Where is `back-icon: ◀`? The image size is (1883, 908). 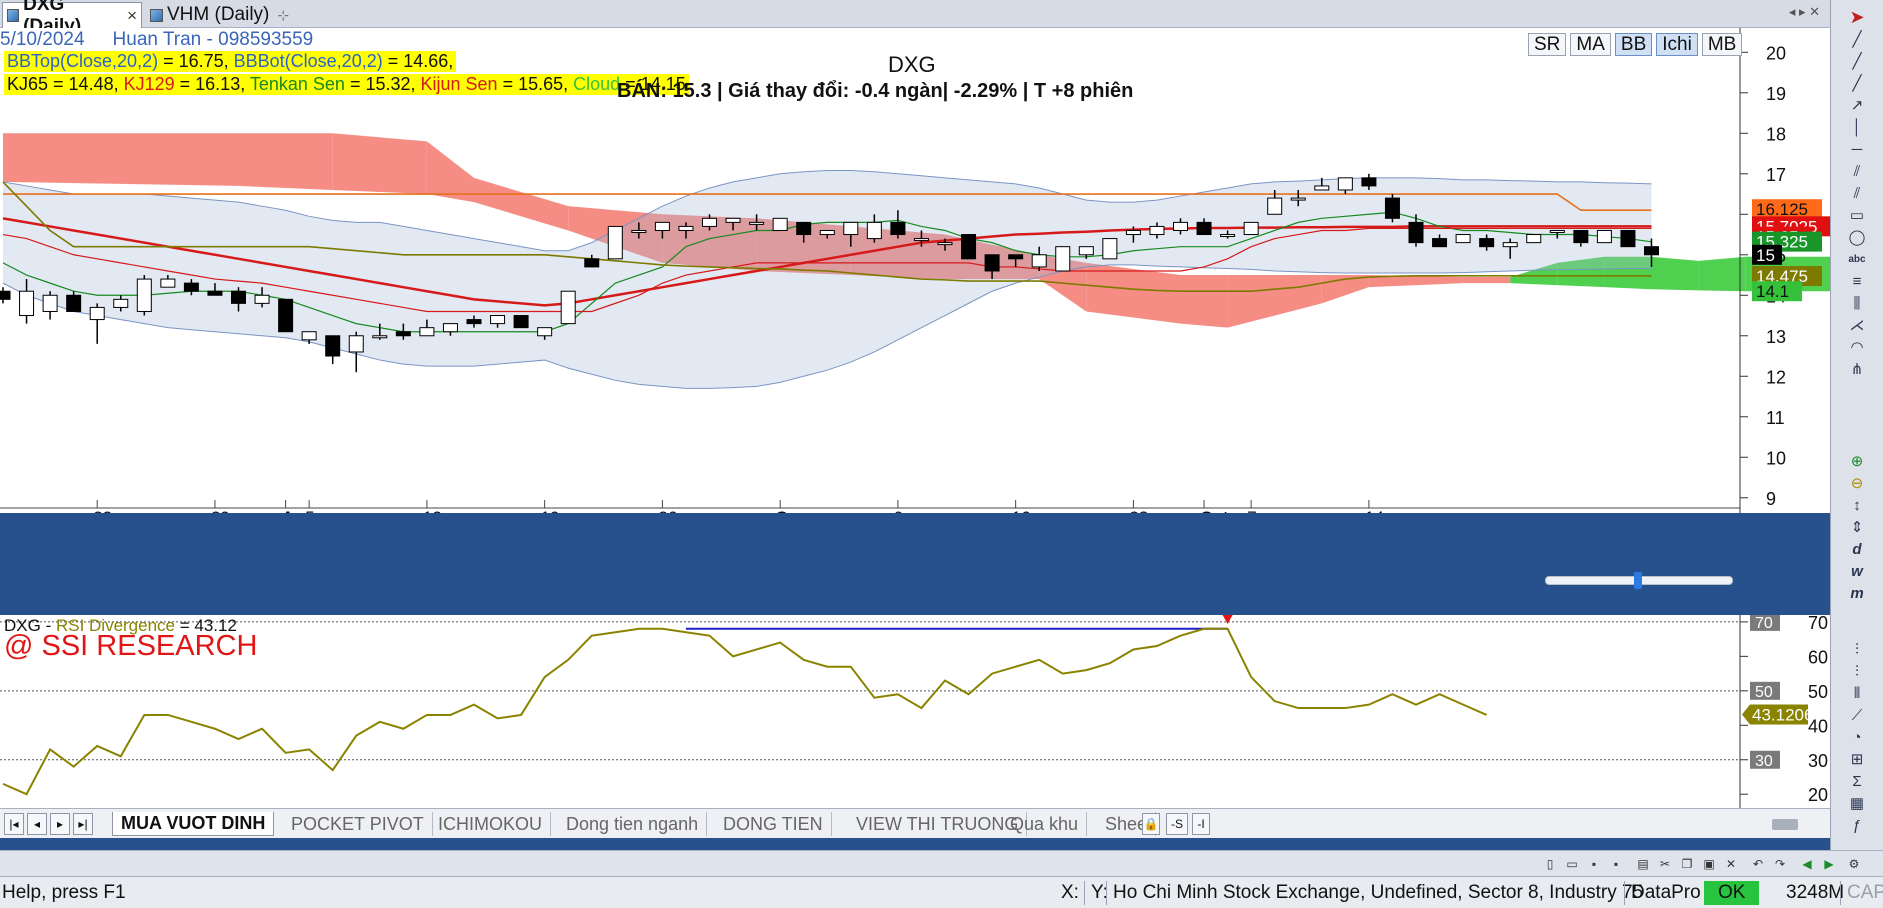 back-icon: ◀ is located at coordinates (1807, 863).